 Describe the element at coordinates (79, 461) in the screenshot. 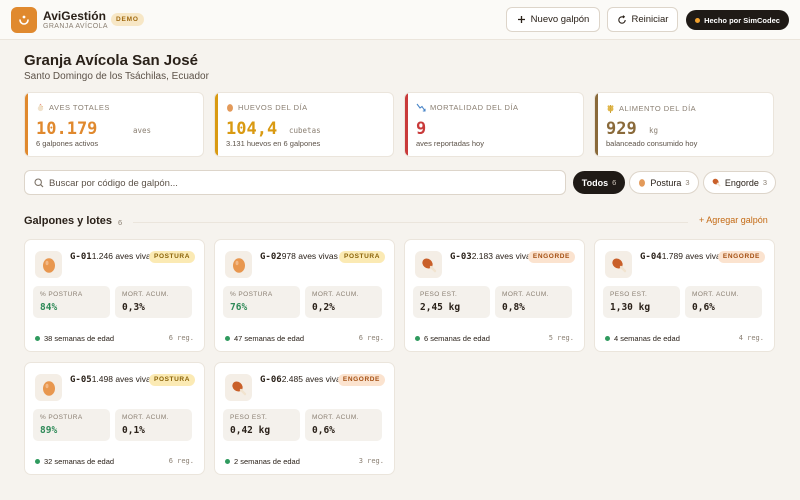

I see `barn-age-text: 32 semanas de edad` at that location.